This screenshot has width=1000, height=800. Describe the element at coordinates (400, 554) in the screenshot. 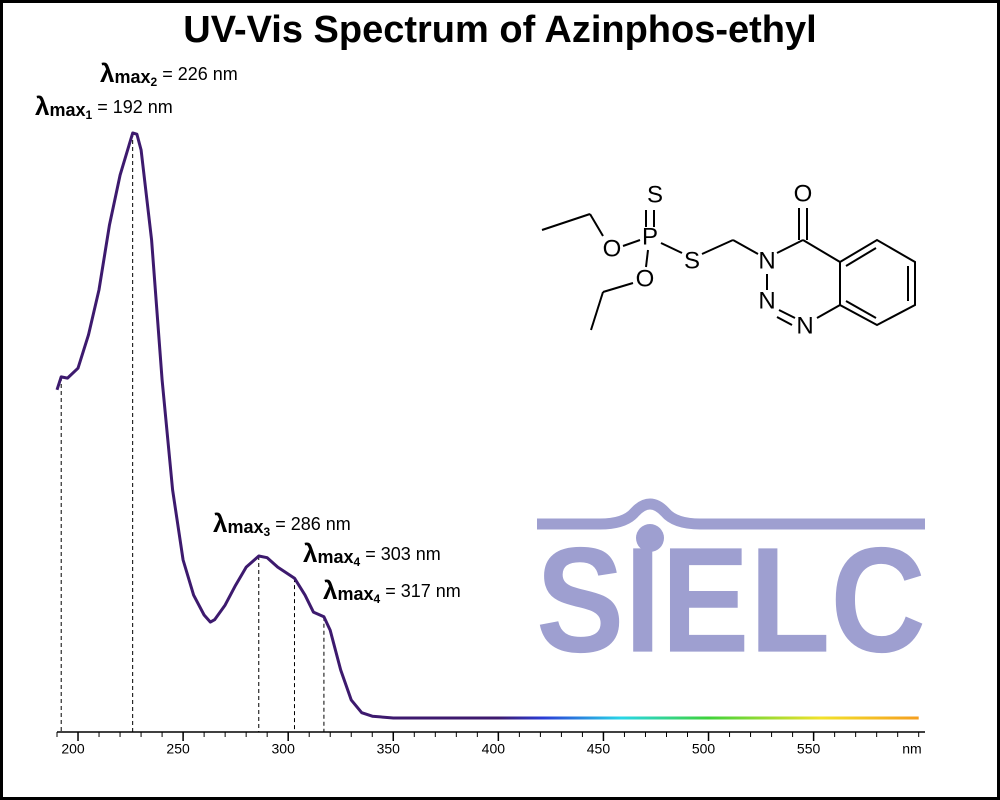

I see `peak-text: = 303 nm` at that location.